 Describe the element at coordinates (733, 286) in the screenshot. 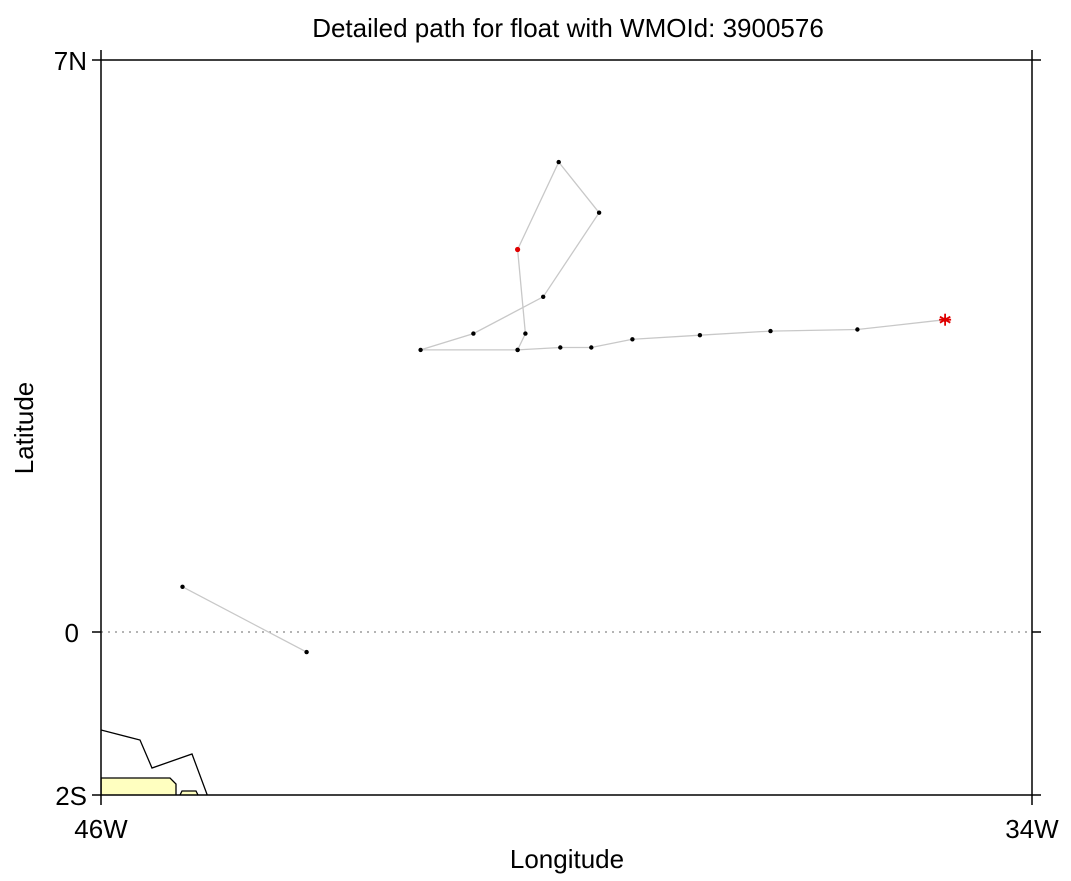

I see `position-markers` at that location.